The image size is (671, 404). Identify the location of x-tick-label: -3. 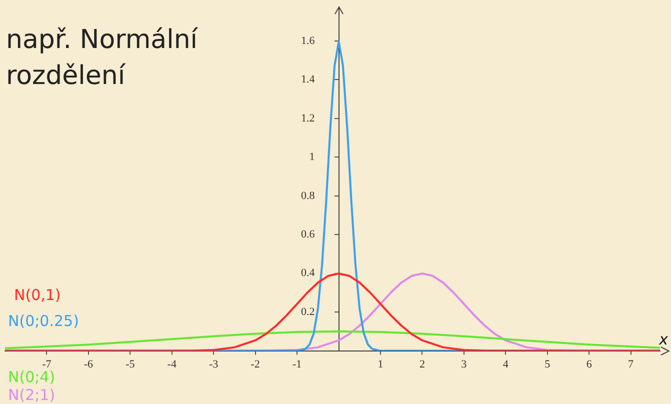
(214, 364).